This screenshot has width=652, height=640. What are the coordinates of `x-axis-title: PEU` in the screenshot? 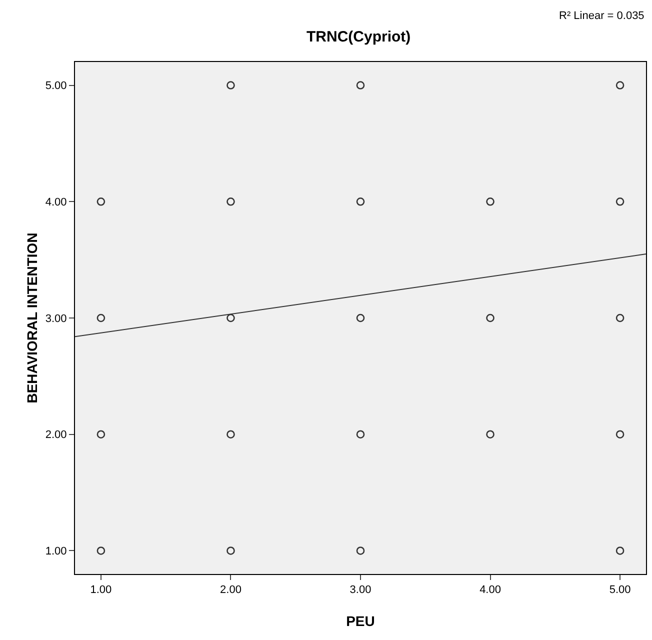 It's located at (360, 621).